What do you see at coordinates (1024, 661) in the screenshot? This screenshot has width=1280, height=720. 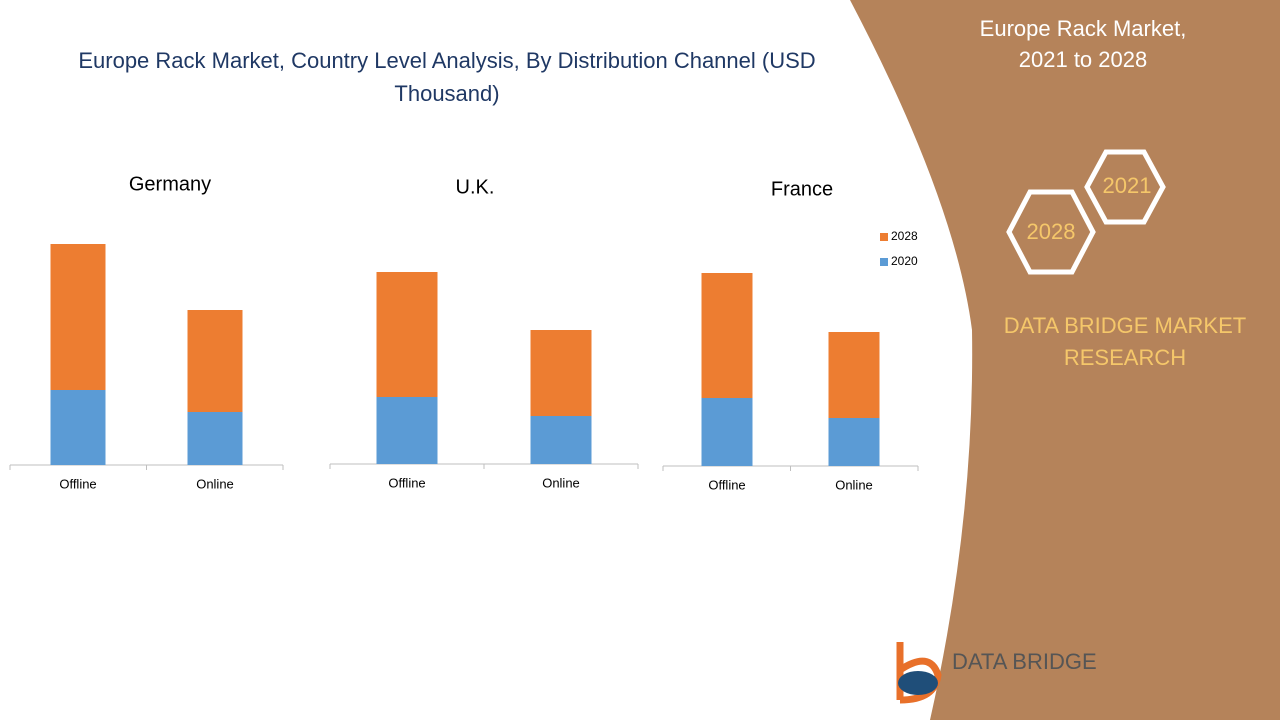 I see `logo-text: DATA BRIDGE` at bounding box center [1024, 661].